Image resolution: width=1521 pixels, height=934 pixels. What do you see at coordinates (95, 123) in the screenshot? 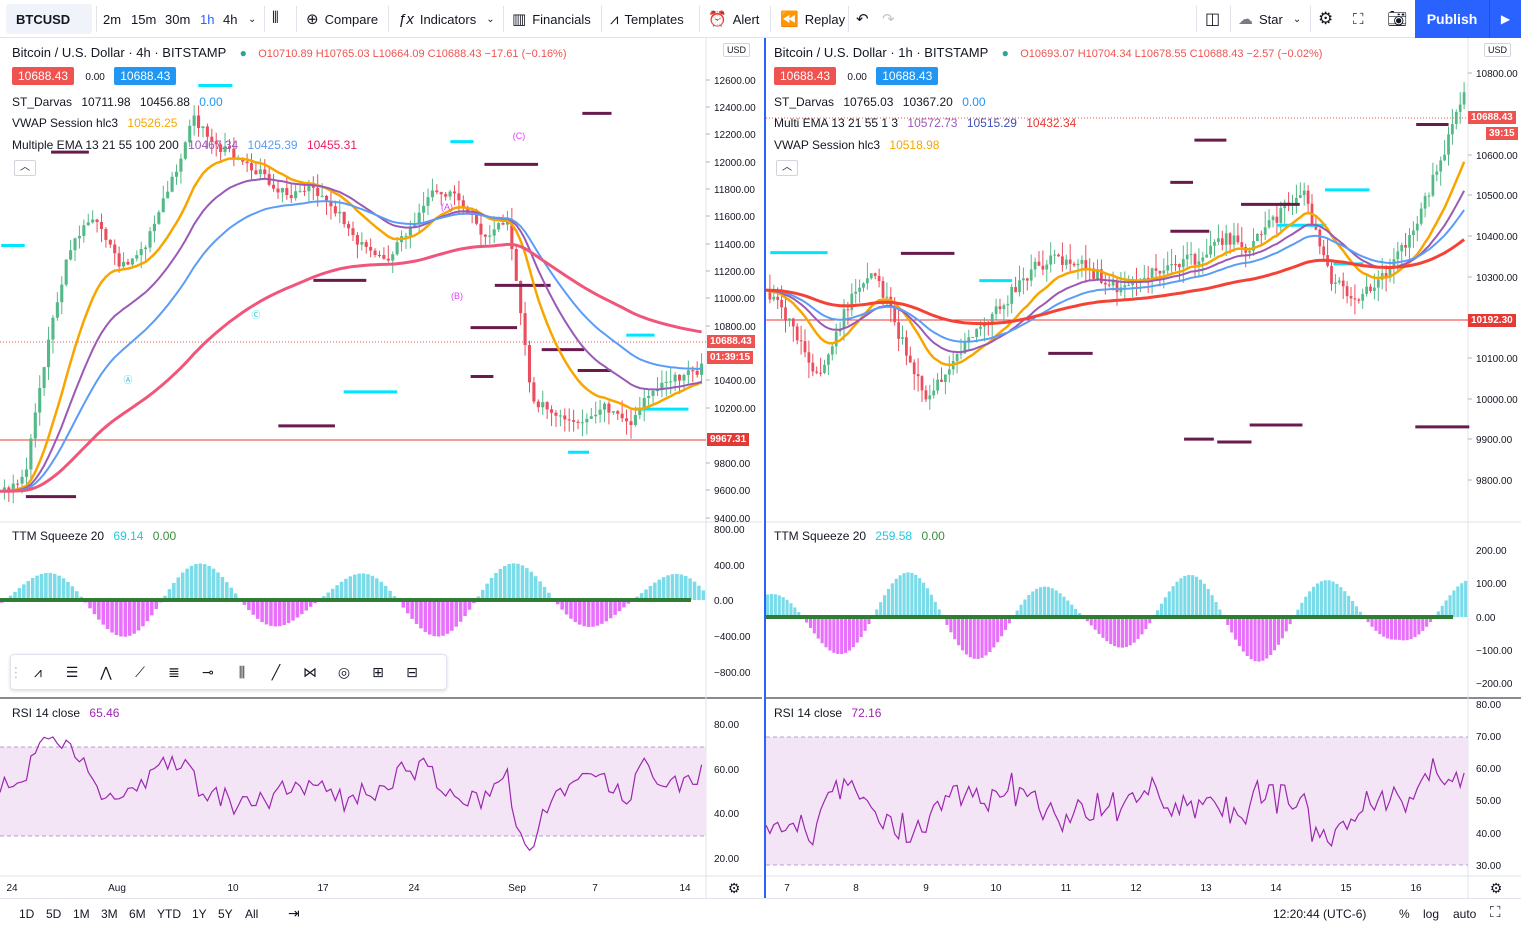
I see `indicator-legend-vwap: VWAP Session hlc3 10526.25` at bounding box center [95, 123].